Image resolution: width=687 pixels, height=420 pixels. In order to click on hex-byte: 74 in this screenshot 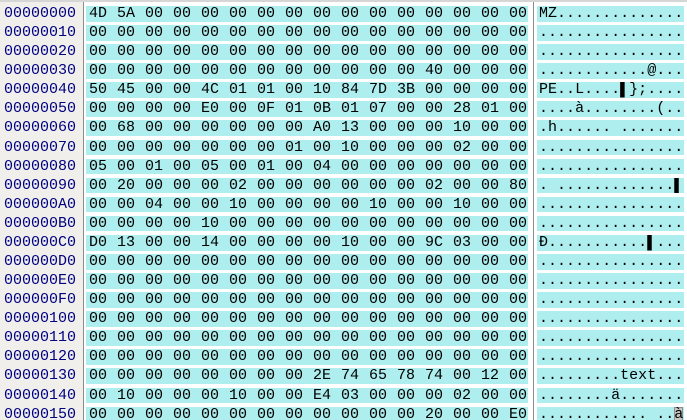, I will do `click(434, 376)`.